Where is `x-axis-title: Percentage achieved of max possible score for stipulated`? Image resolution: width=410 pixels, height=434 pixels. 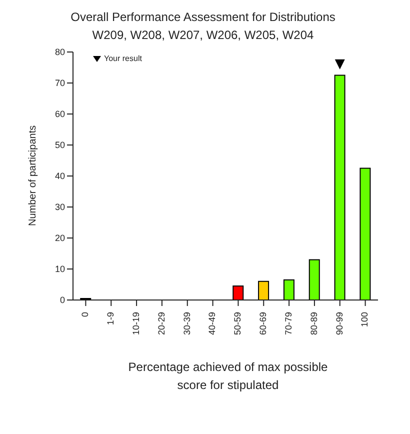
x-axis-title: Percentage achieved of max possible score for stipulated is located at coordinates (228, 376).